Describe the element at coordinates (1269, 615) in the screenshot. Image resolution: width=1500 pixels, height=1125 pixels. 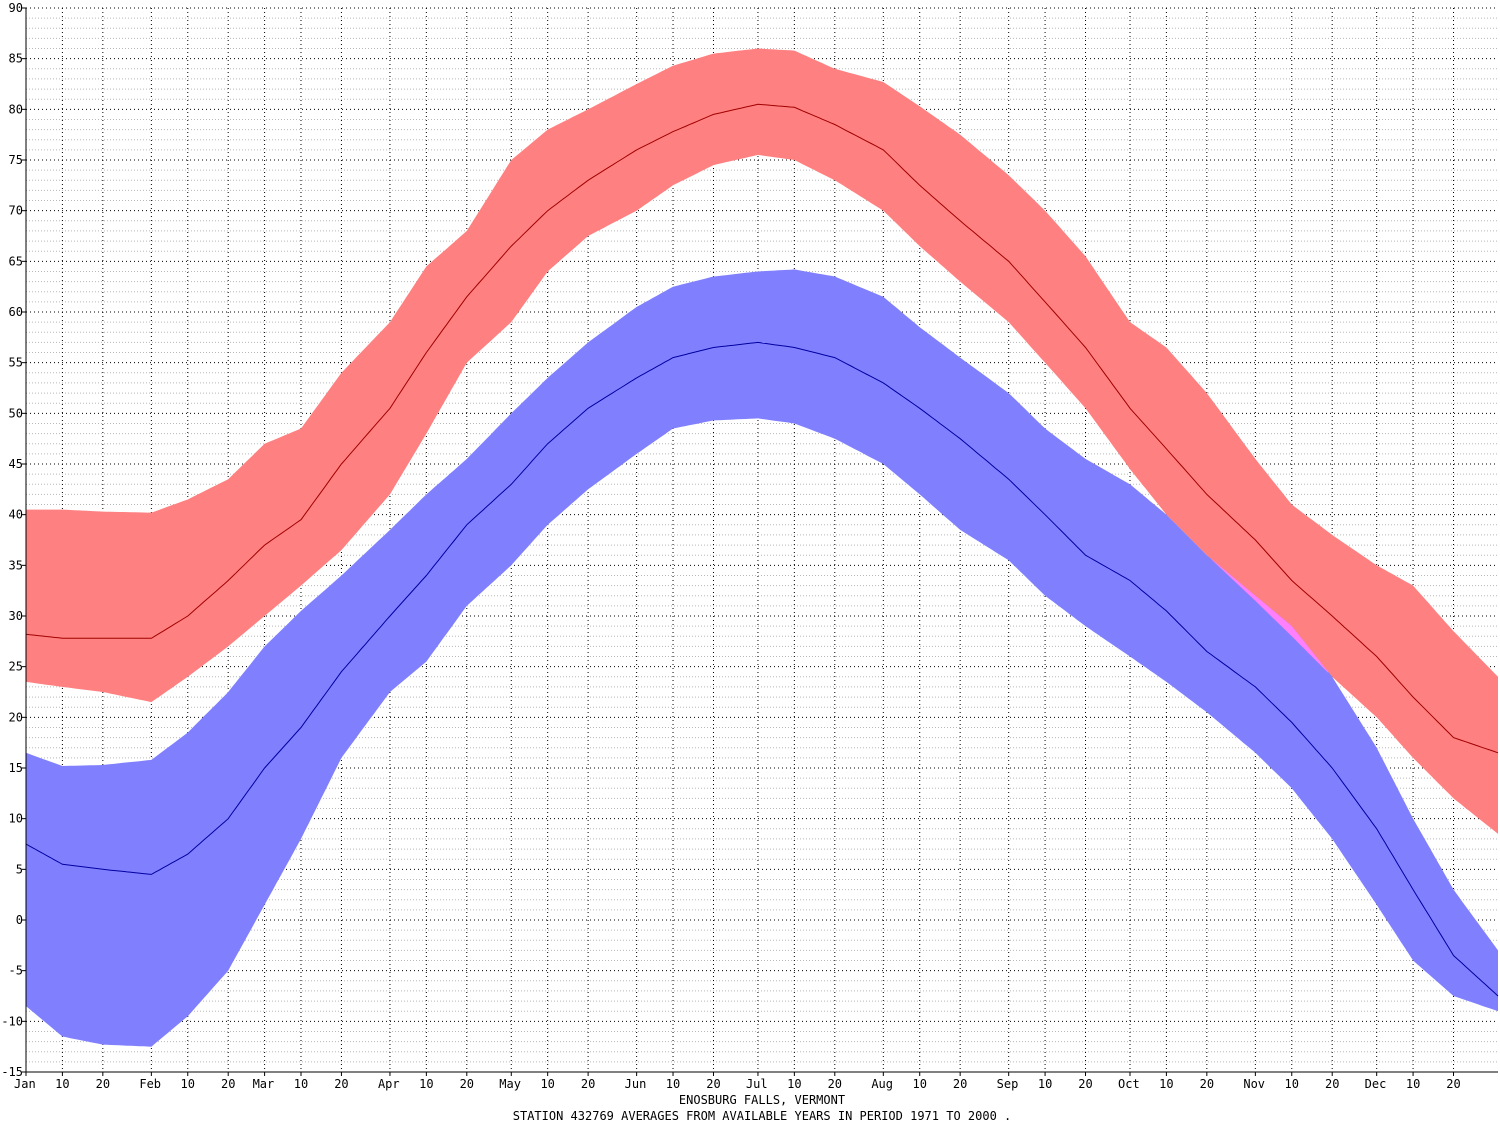
I see `overlap-band` at that location.